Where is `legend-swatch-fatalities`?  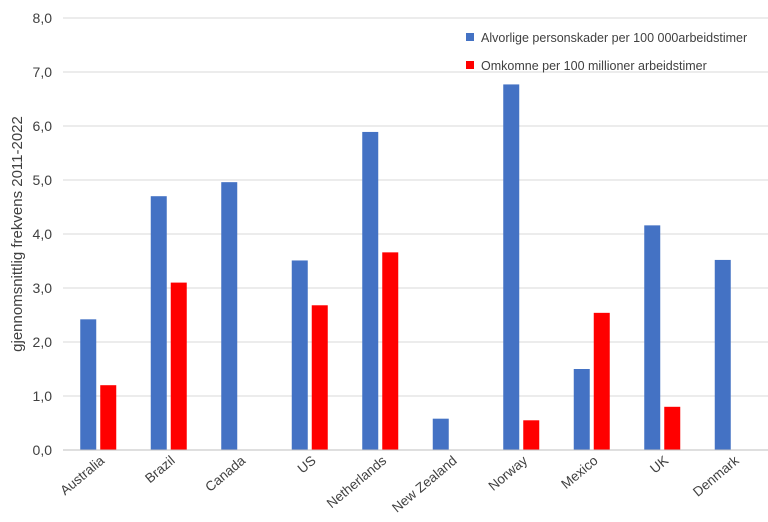 legend-swatch-fatalities is located at coordinates (470, 65).